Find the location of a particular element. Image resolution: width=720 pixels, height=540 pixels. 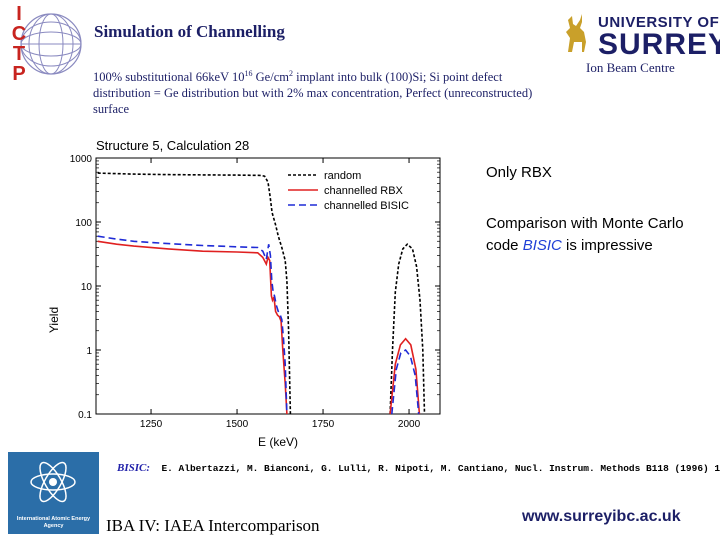

y-tick-label: 1000 is located at coordinates (81, 159).